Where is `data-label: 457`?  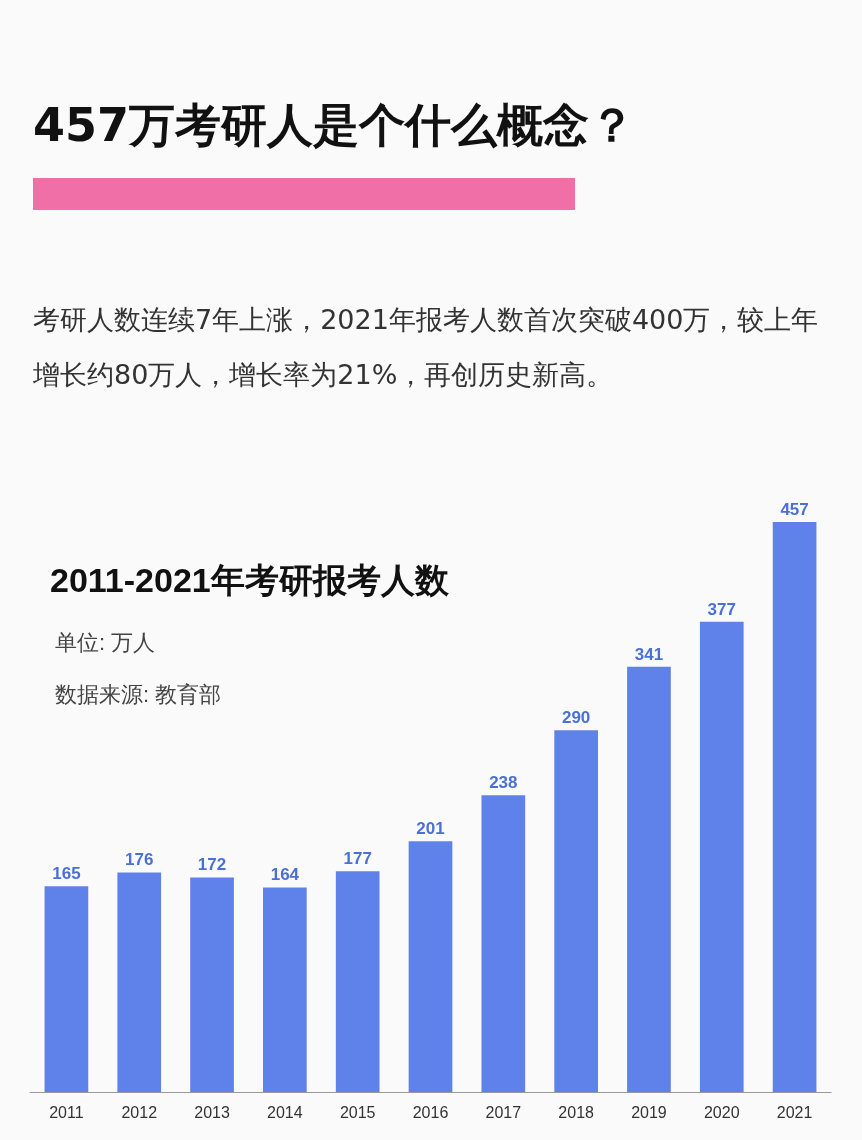 data-label: 457 is located at coordinates (794, 509).